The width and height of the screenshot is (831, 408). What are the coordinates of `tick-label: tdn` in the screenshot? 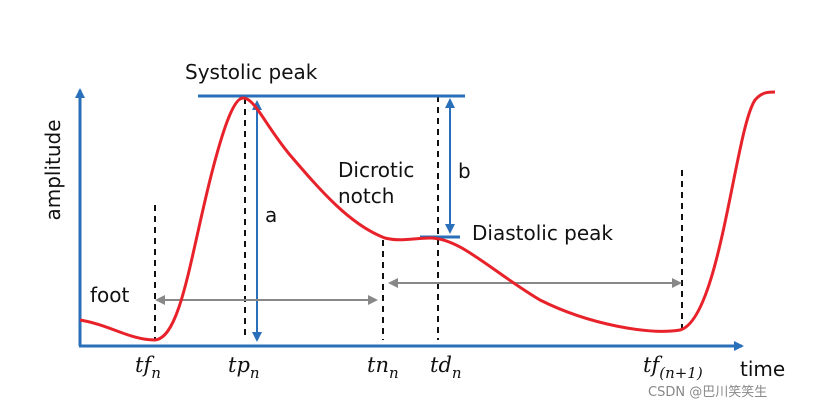 It's located at (446, 367).